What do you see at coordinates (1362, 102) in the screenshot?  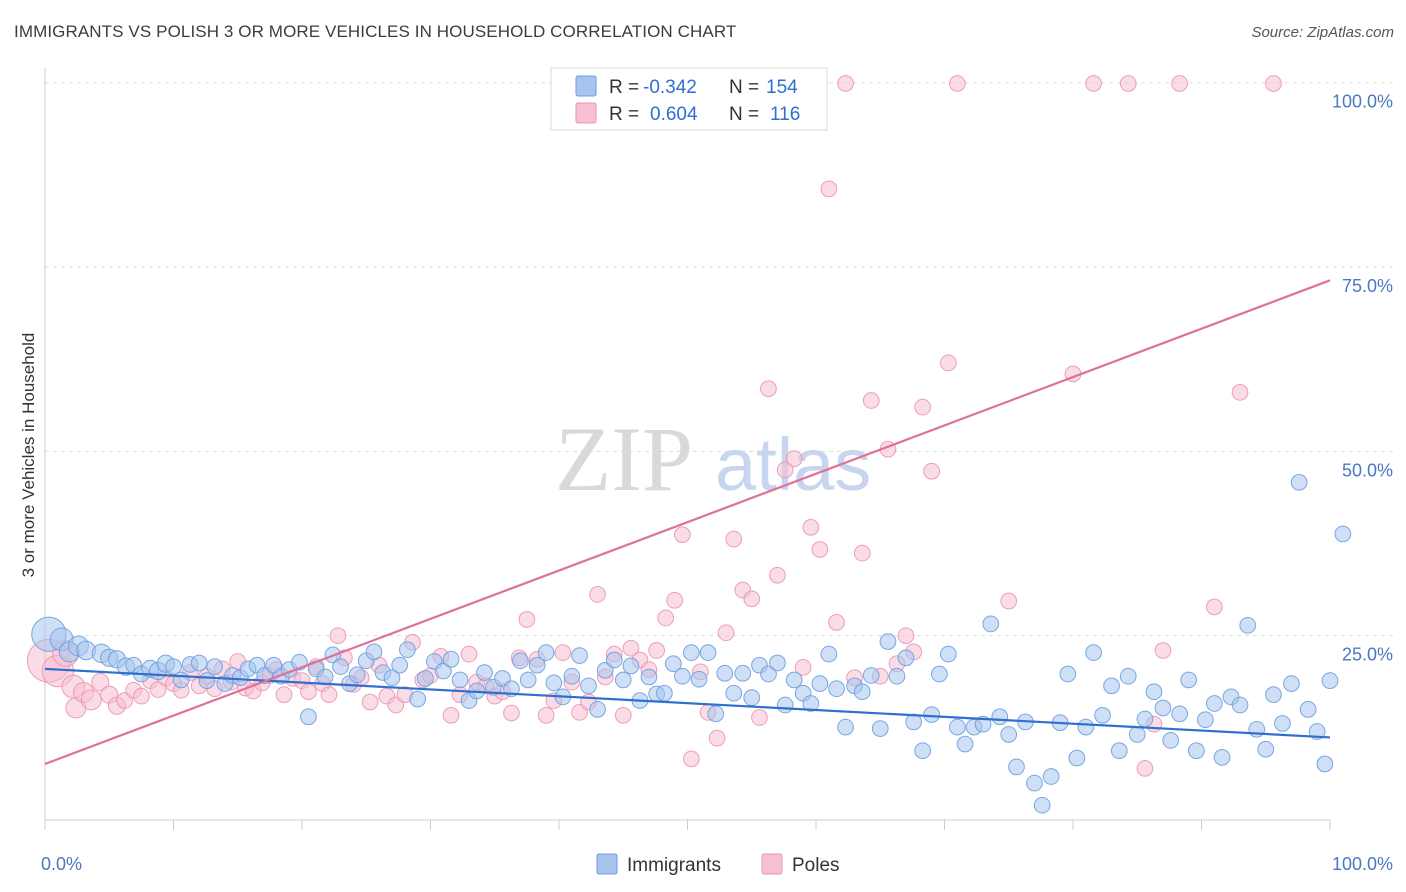 I see `y-tick-label: 100.0%` at bounding box center [1362, 102].